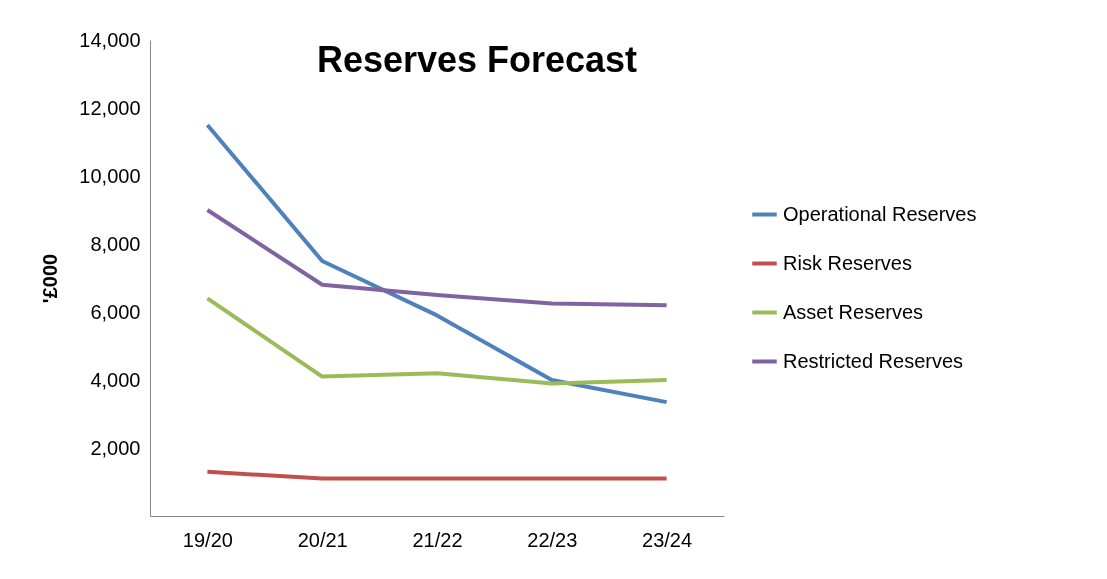 The height and width of the screenshot is (579, 1107). What do you see at coordinates (110, 107) in the screenshot?
I see `y-tick-label: 12,000` at bounding box center [110, 107].